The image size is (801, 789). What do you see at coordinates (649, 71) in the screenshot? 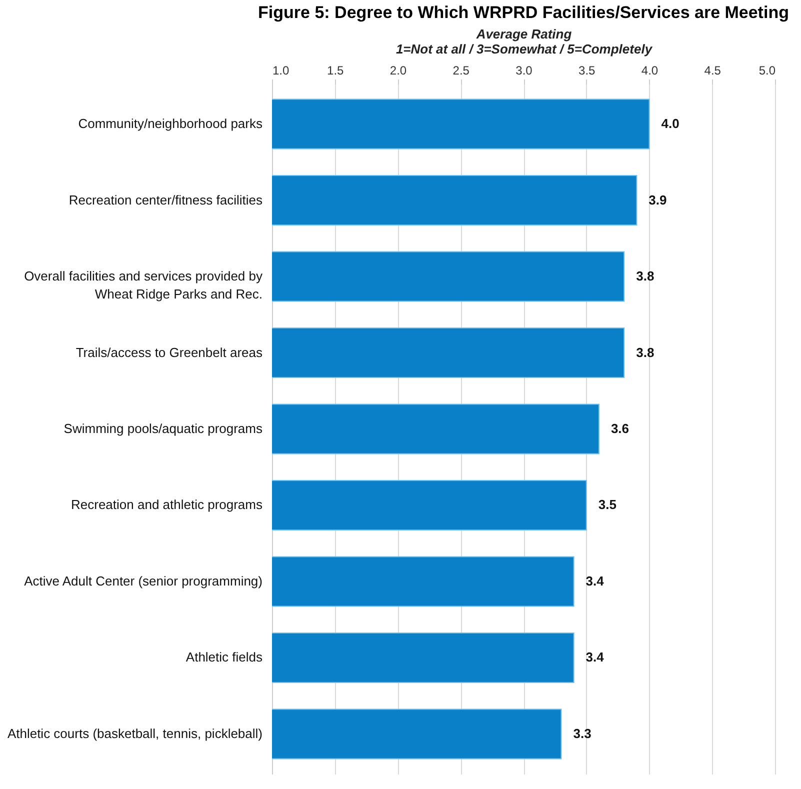
I see `x-tick-label: 4.0` at bounding box center [649, 71].